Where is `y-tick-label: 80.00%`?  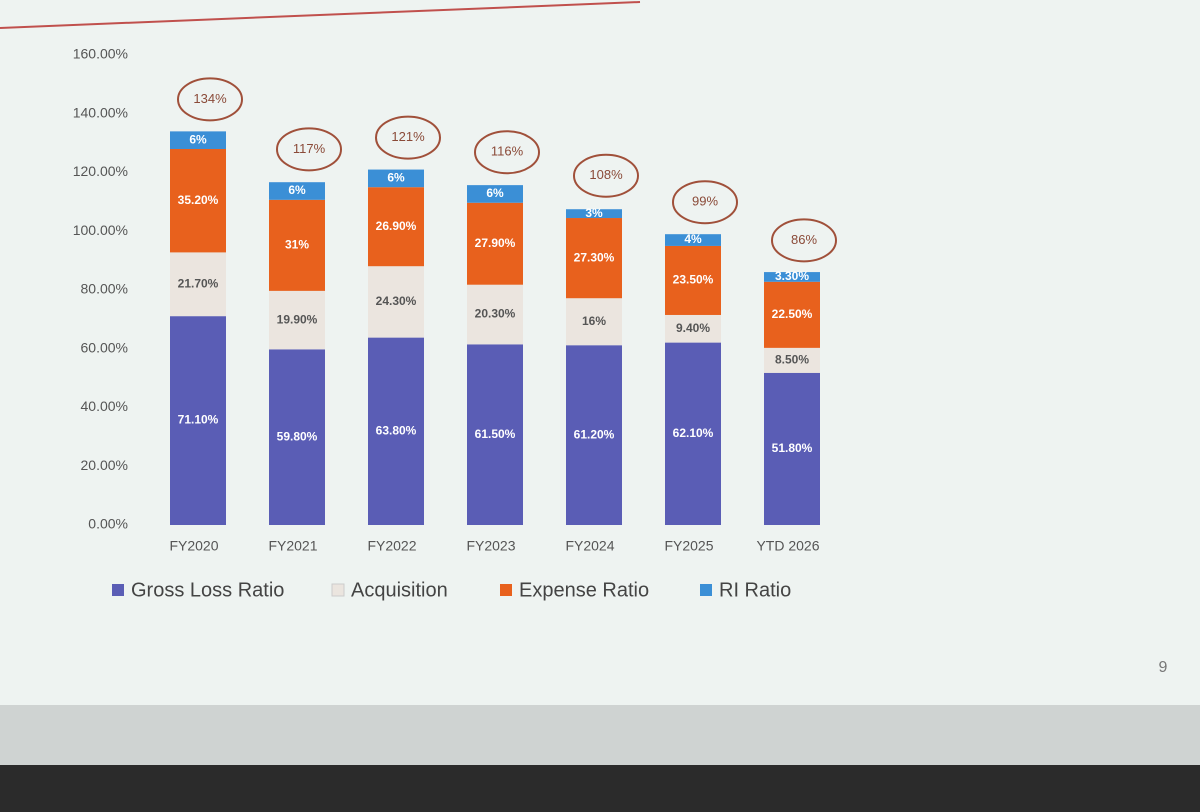 y-tick-label: 80.00% is located at coordinates (104, 289).